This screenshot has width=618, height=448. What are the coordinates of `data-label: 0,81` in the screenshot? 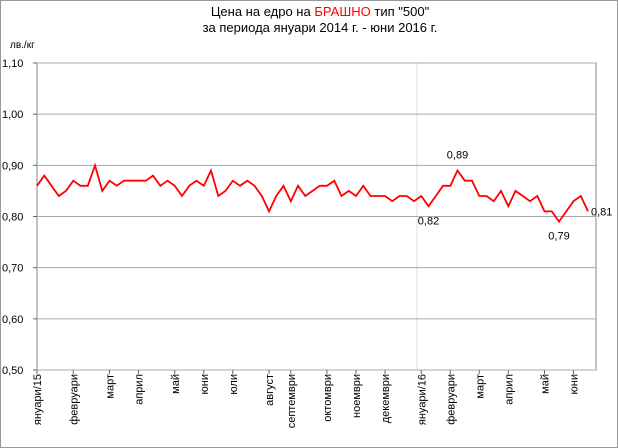 It's located at (601, 212).